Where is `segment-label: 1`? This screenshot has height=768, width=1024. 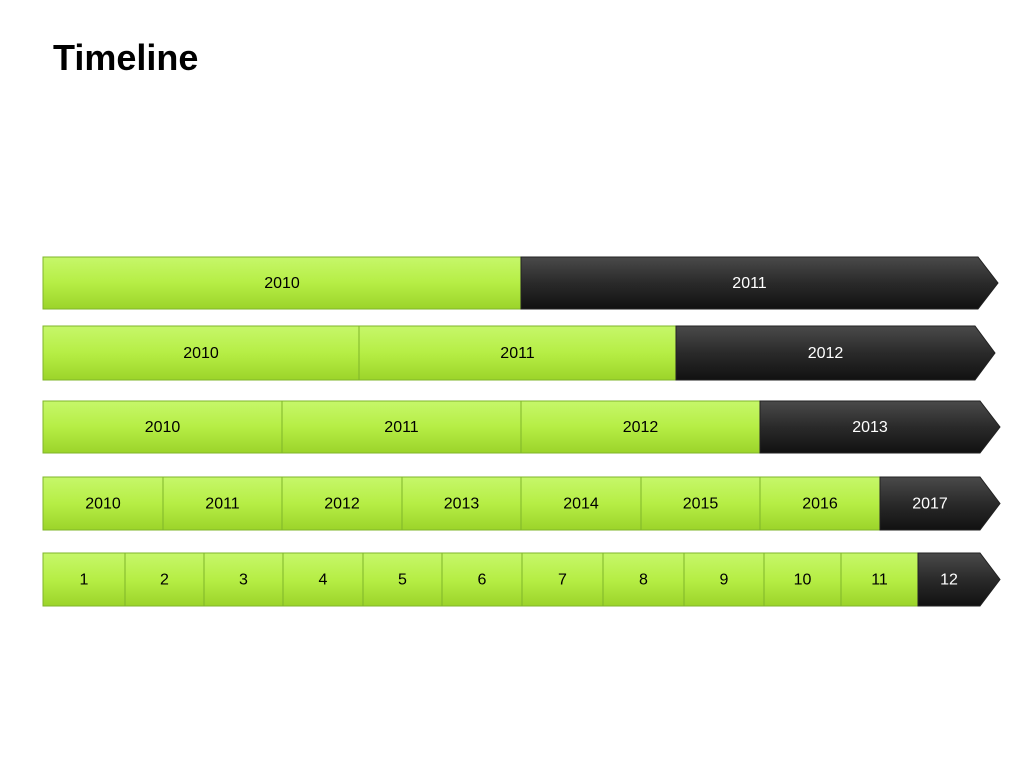
segment-label: 1 is located at coordinates (84, 580).